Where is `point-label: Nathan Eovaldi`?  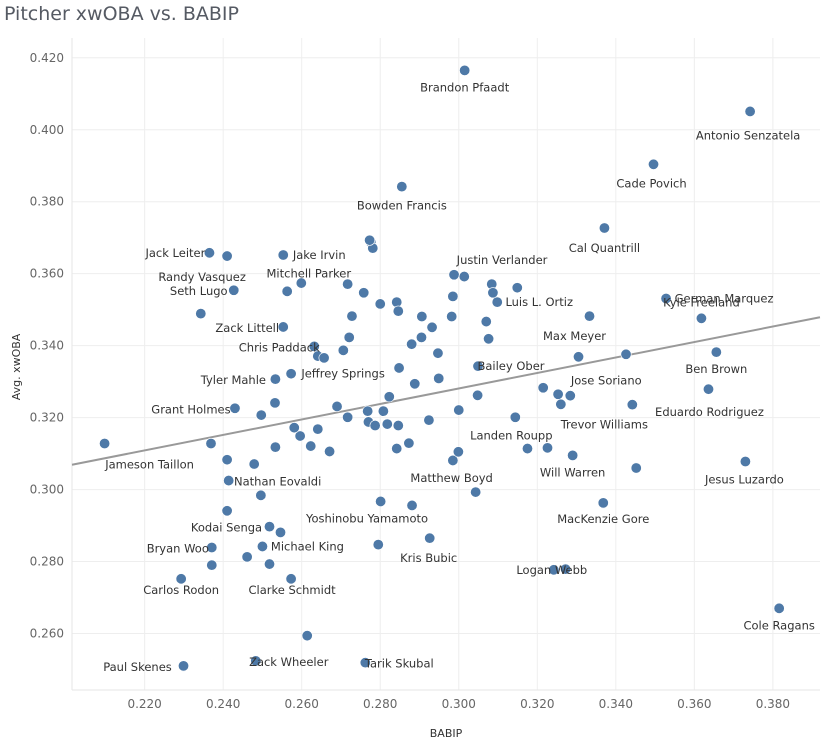 point-label: Nathan Eovaldi is located at coordinates (277, 482).